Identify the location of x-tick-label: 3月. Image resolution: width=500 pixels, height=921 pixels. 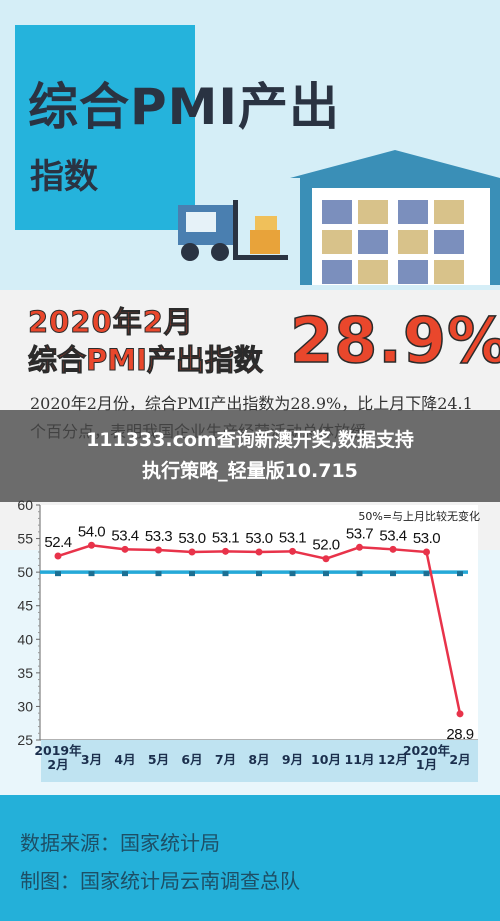
(91, 759).